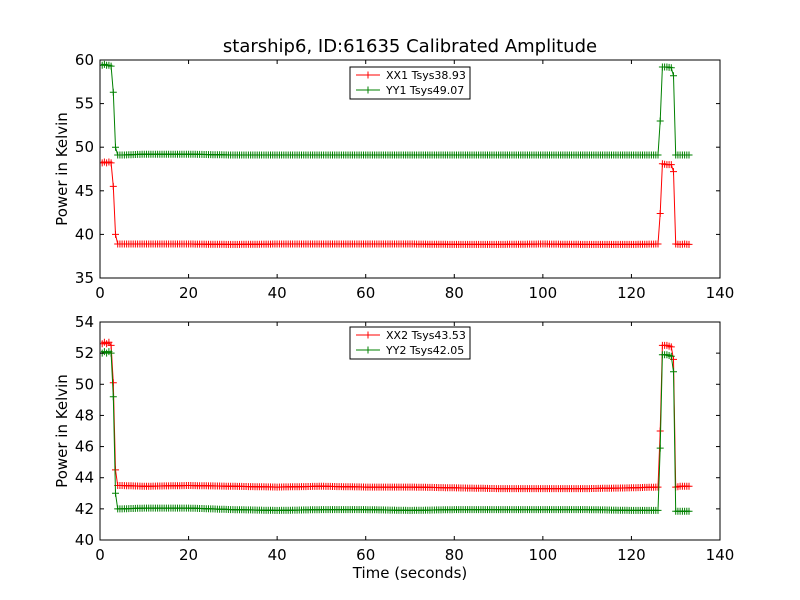 This screenshot has width=800, height=600. I want to click on y-tick-label: 54, so click(84, 322).